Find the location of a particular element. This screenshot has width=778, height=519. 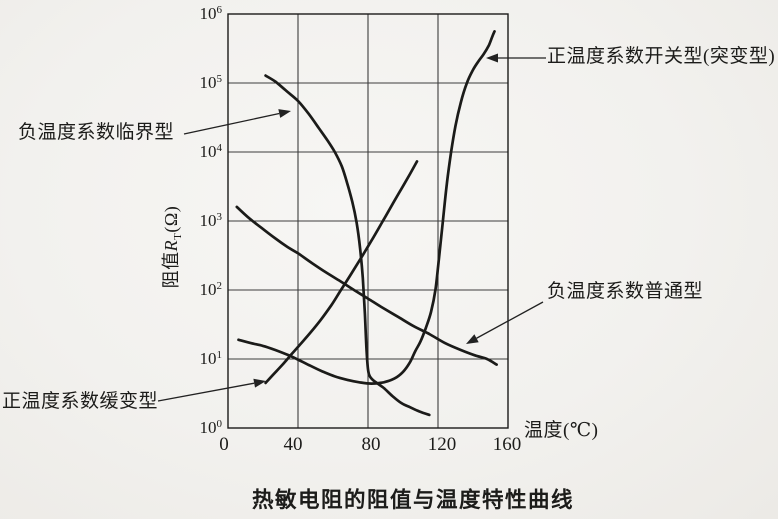

y-tick-exp: 6 is located at coordinates (219, 10).